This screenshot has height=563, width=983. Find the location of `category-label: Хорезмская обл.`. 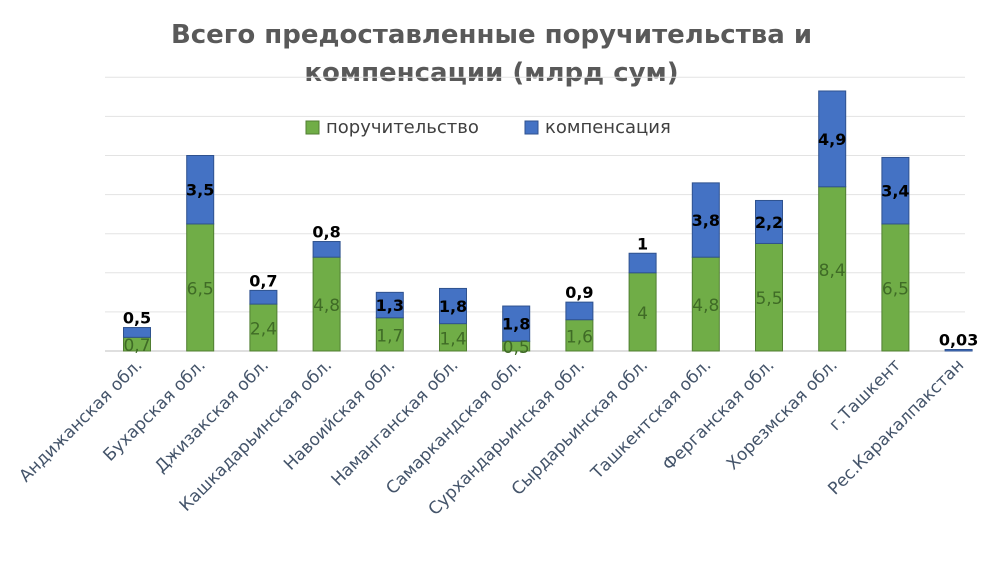

category-label: Хорезмская обл. is located at coordinates (782, 414).